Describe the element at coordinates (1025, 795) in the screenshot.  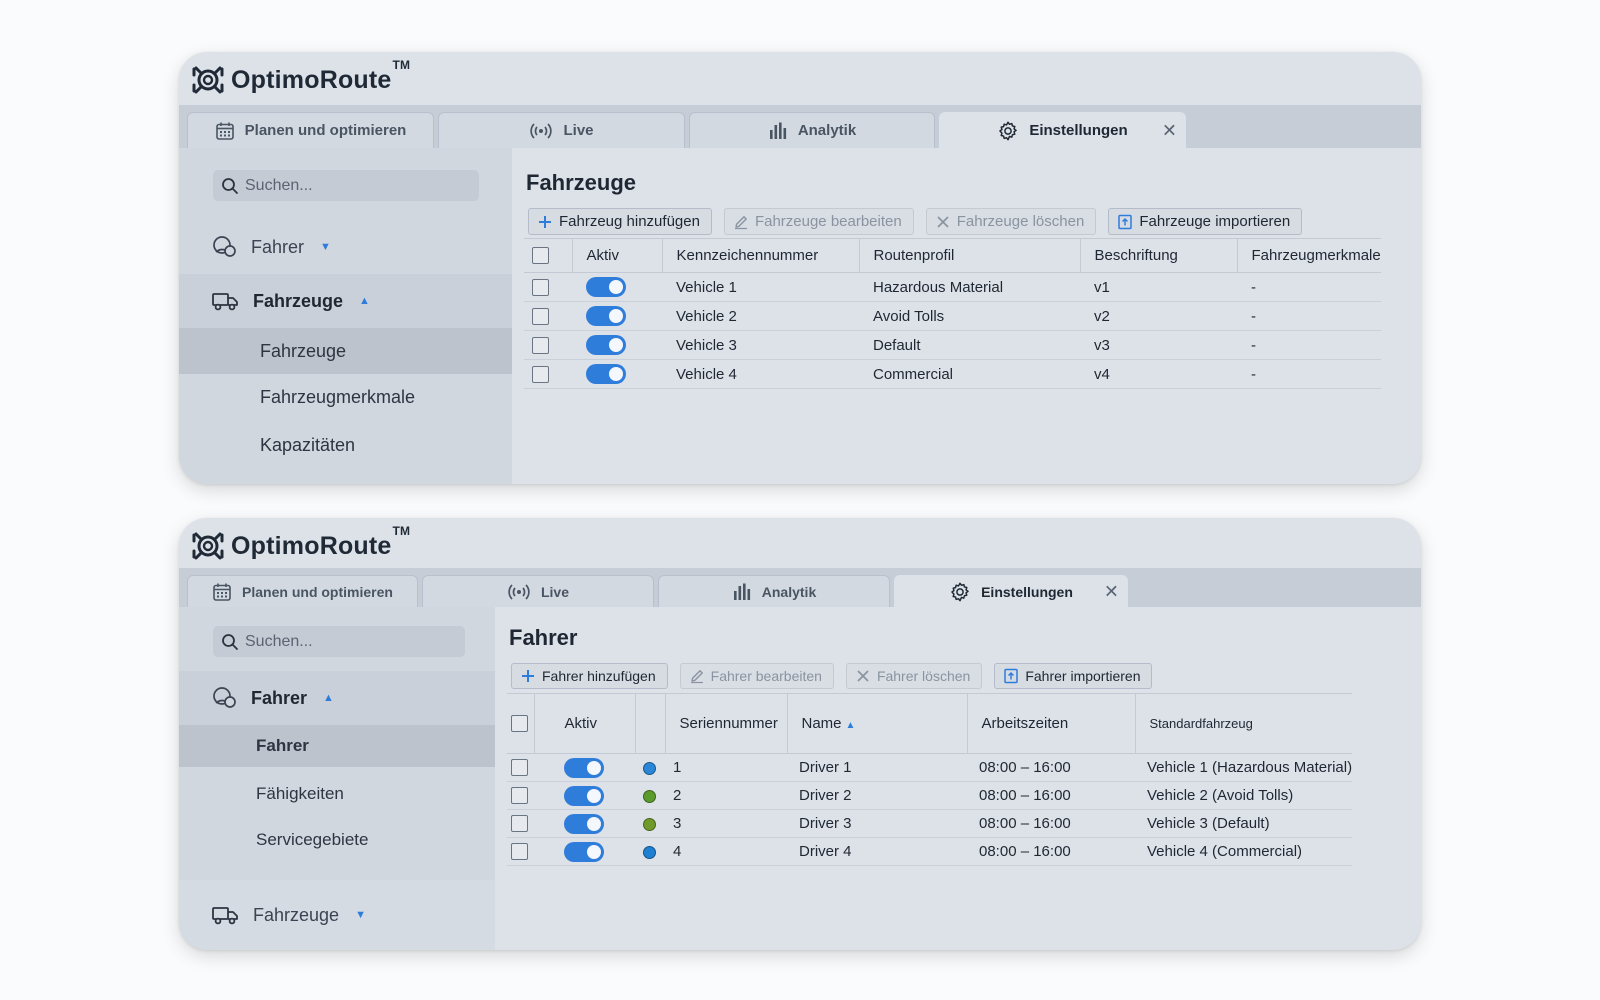
I see `hours-cell: 08:00 – 16:00` at that location.